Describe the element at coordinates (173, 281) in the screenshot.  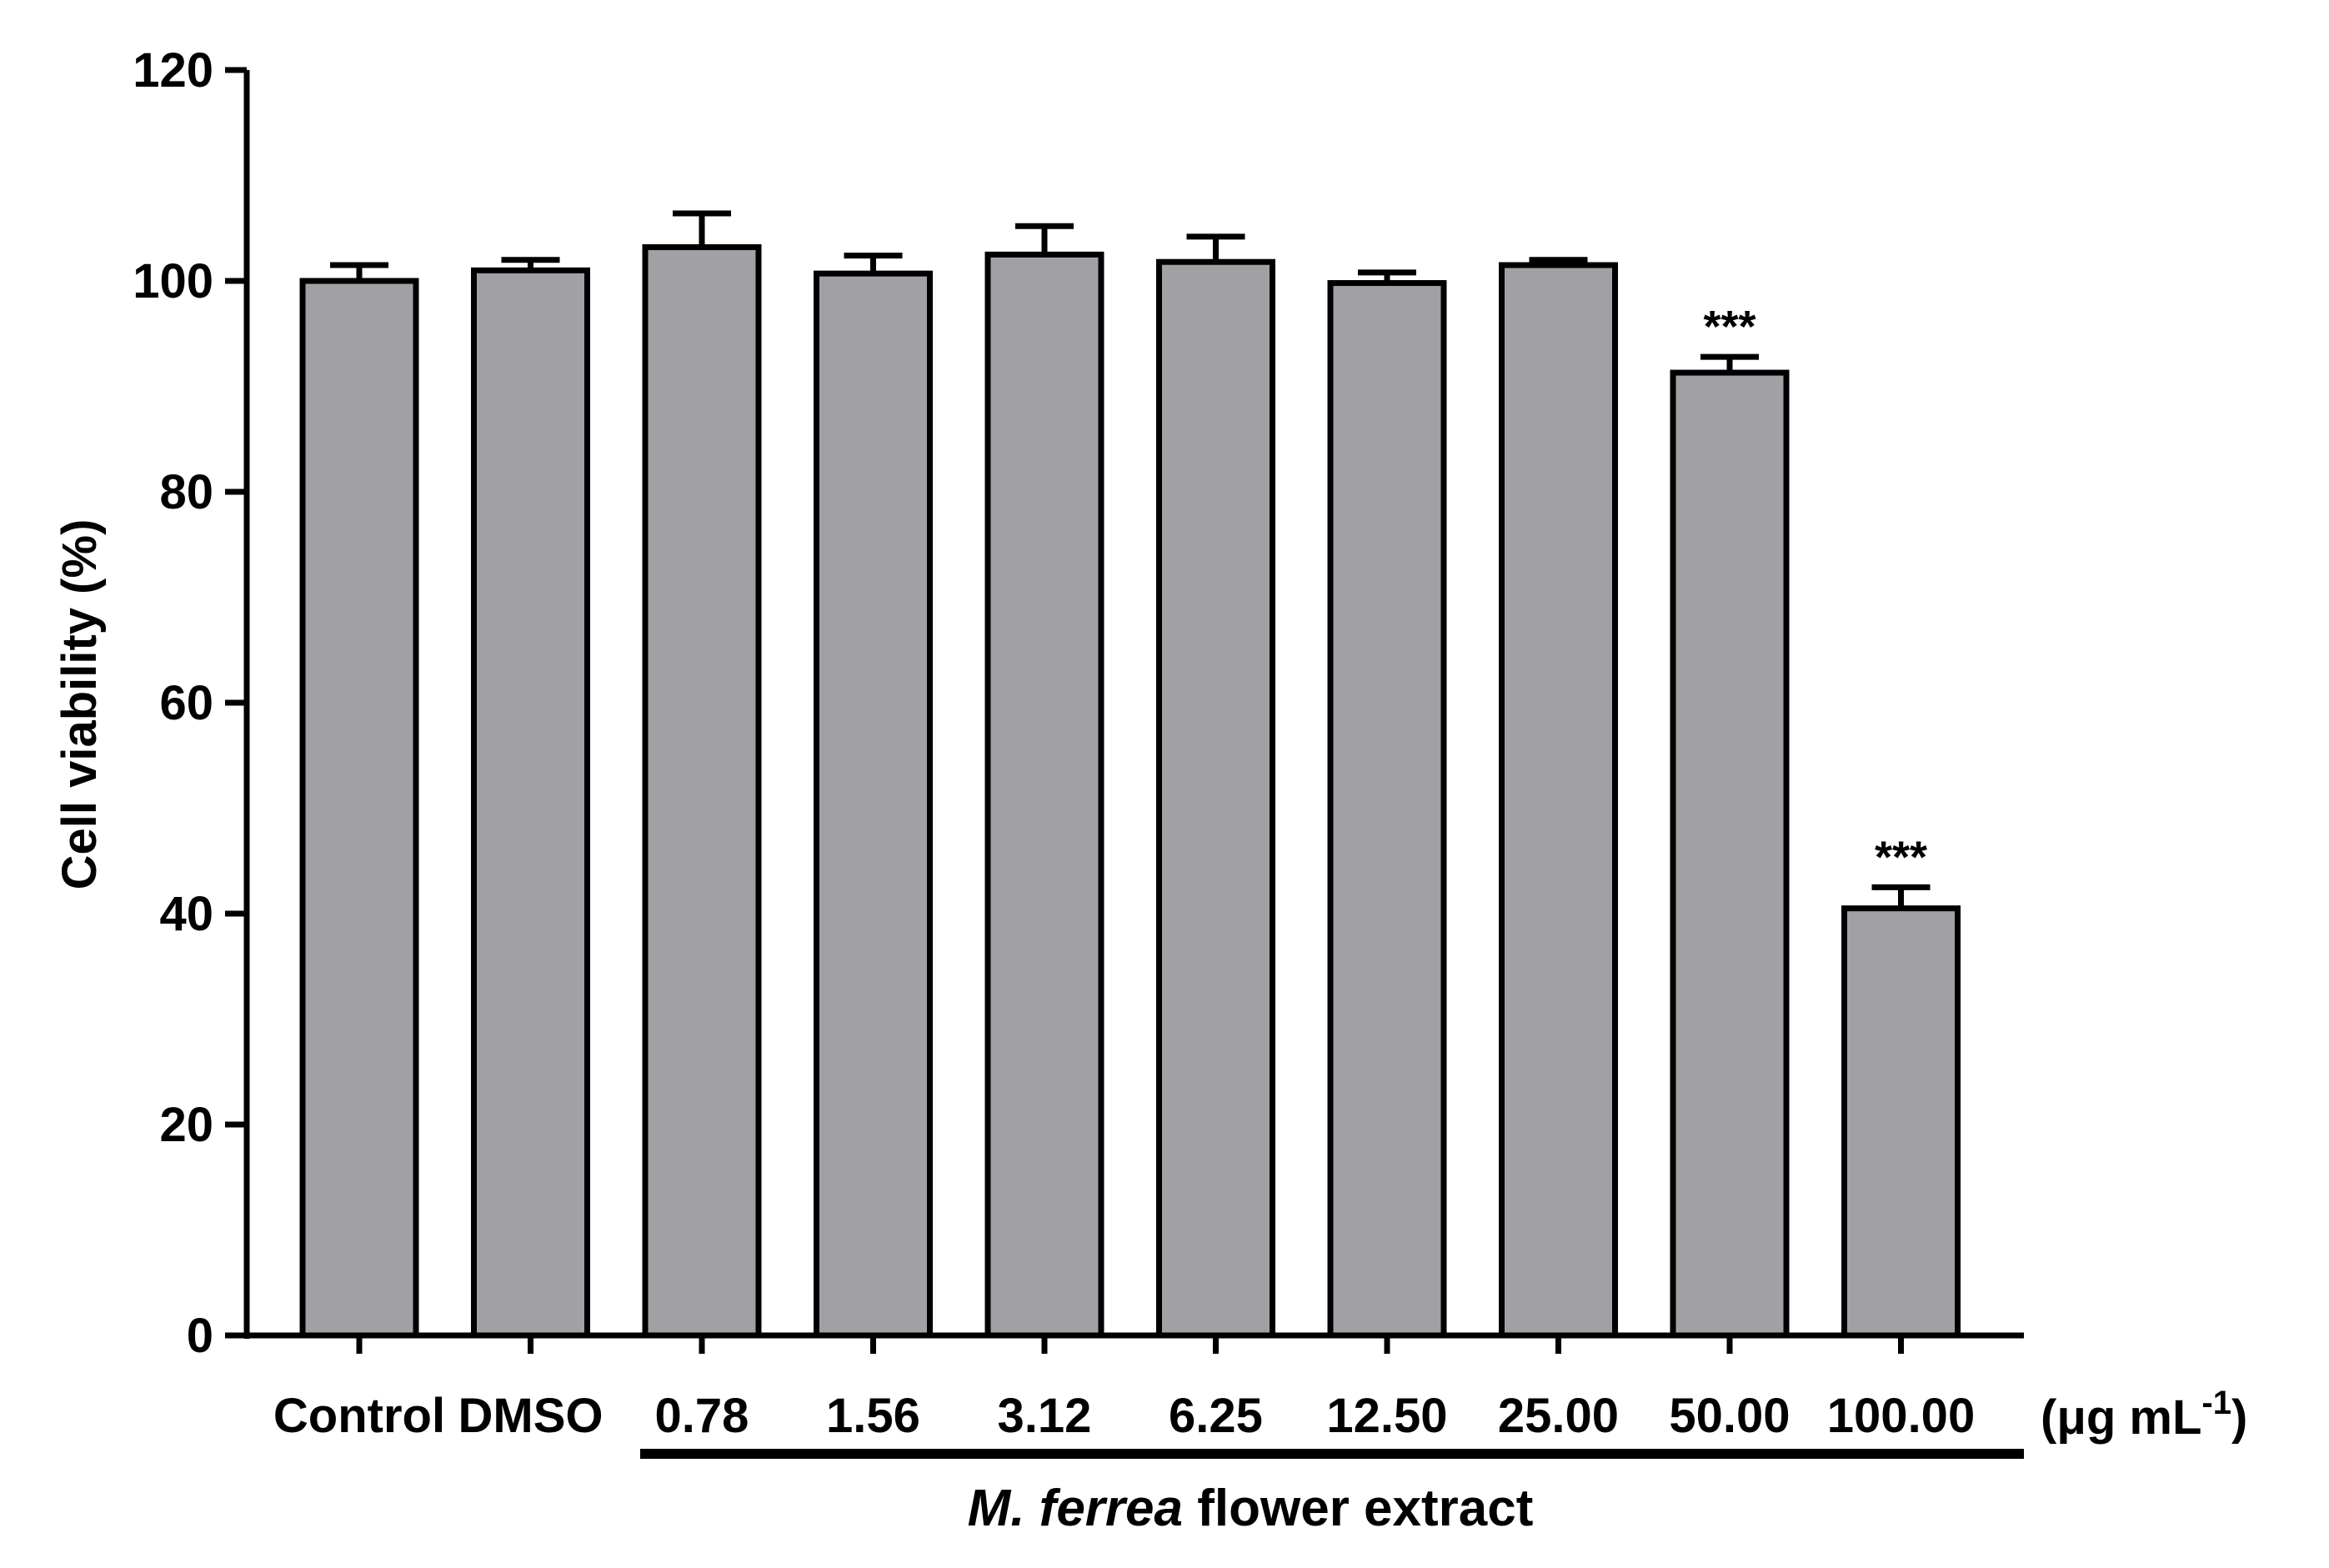
I see `y-tick-label: 100` at that location.